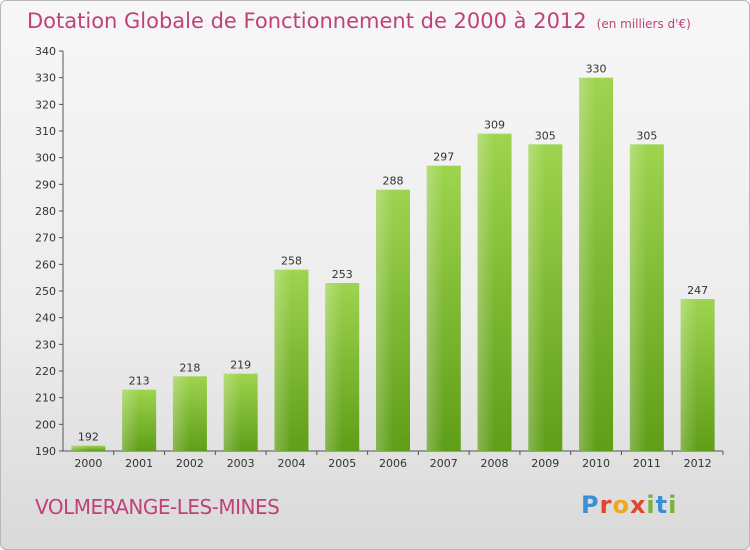 The image size is (750, 550). I want to click on chart-unit: (en milliers d'€), so click(643, 24).